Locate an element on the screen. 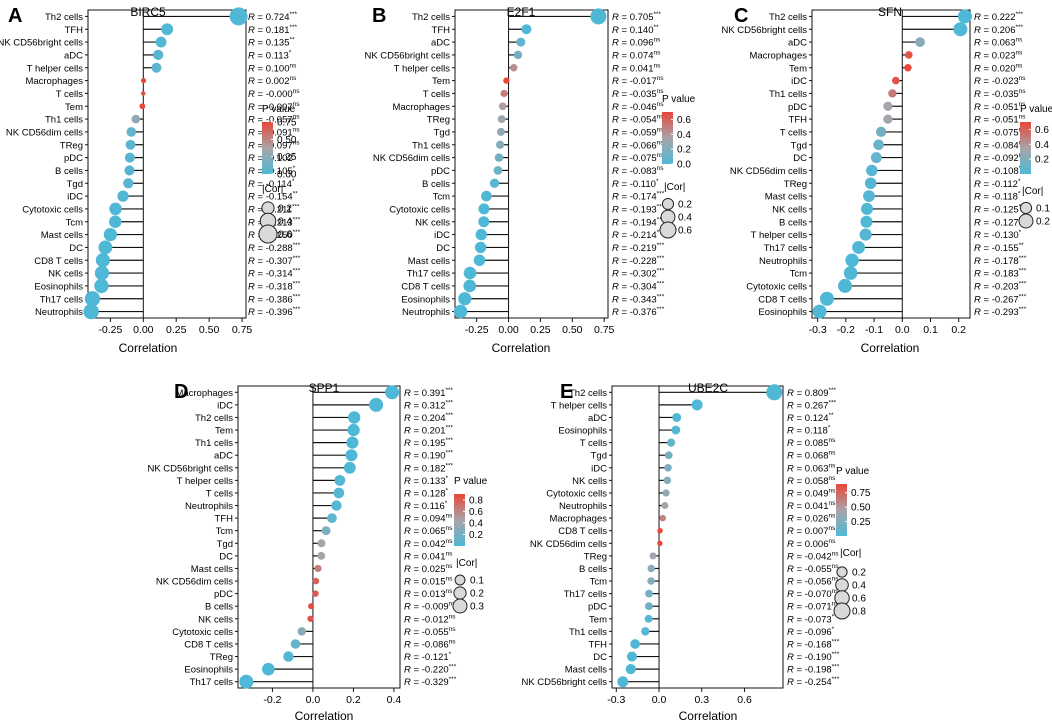 The image size is (1052, 724). y-tick-label: TReg is located at coordinates (438, 120).